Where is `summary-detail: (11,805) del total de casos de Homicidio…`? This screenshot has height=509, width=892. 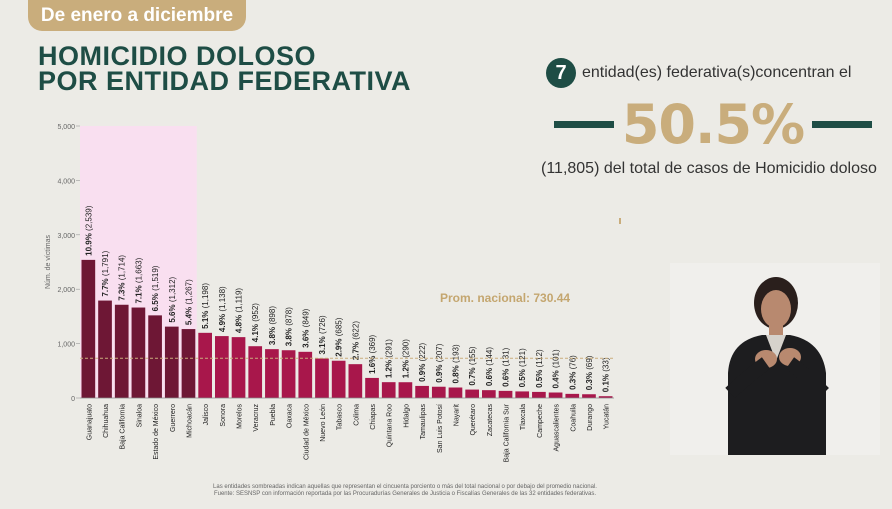 summary-detail: (11,805) del total de casos de Homicidio… is located at coordinates (709, 168).